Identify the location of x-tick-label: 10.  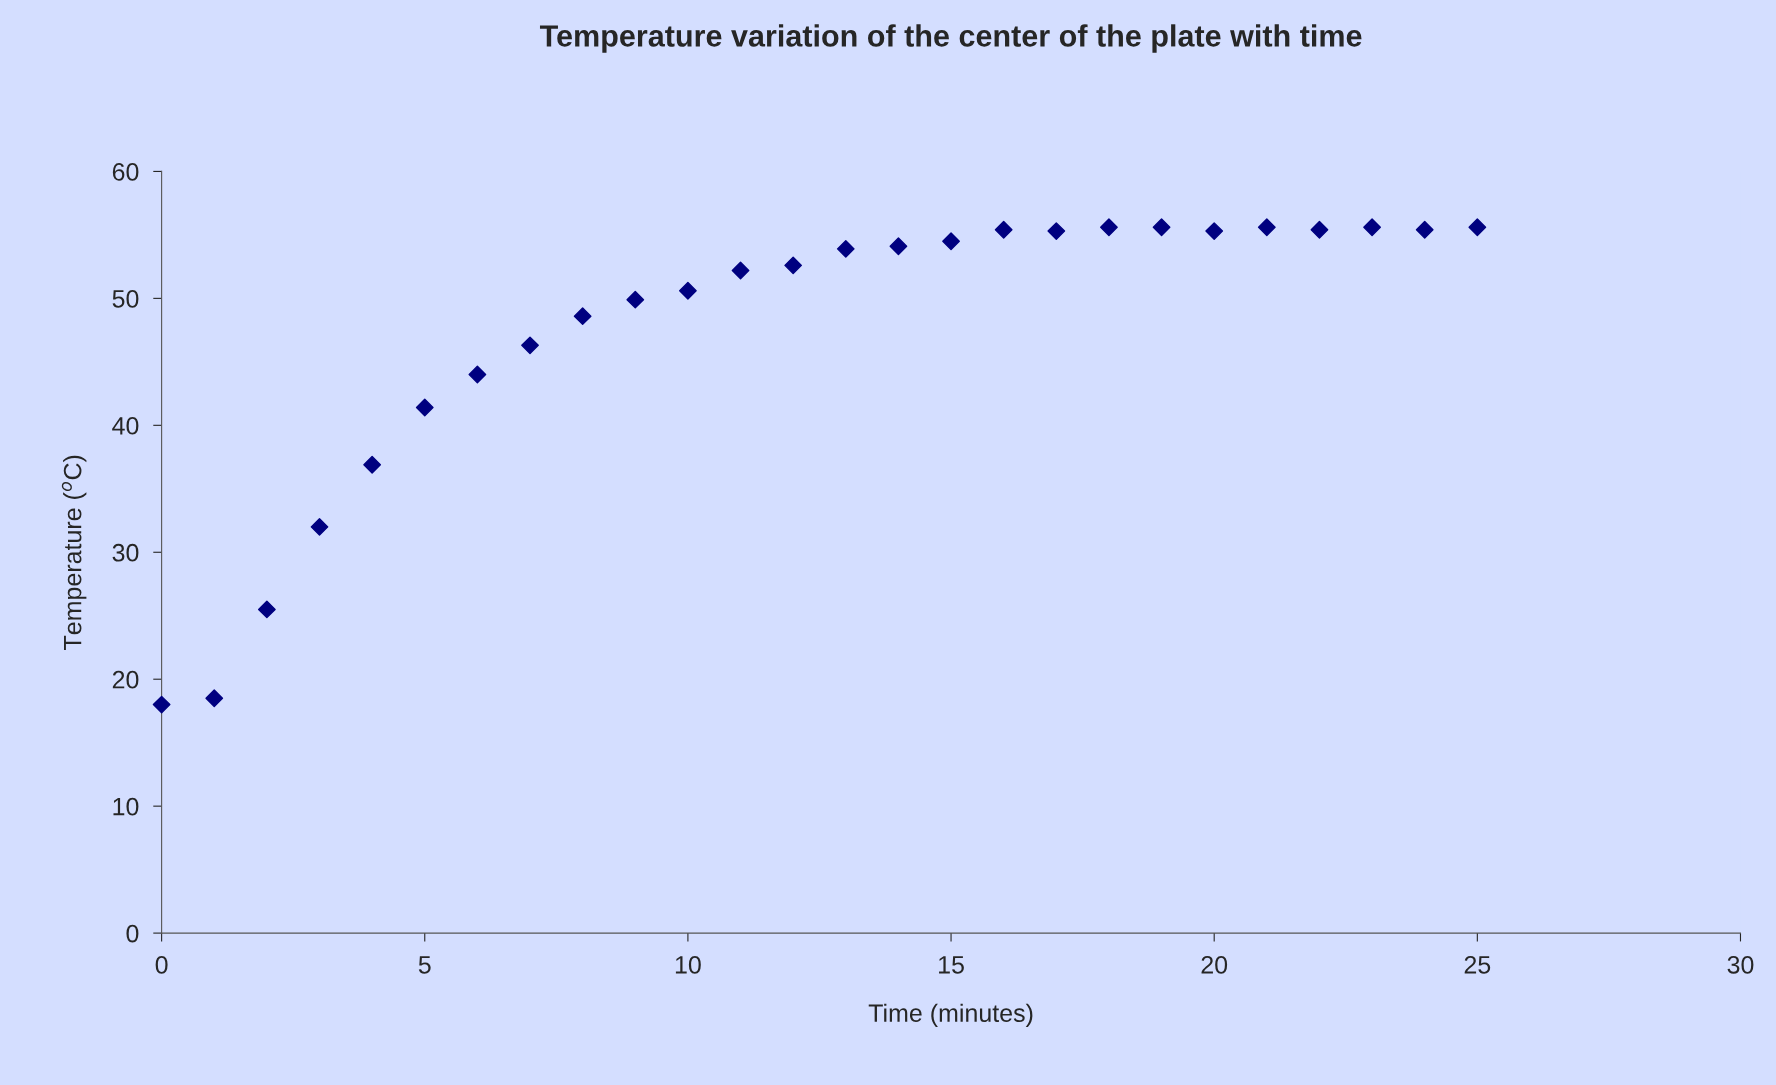
(688, 964).